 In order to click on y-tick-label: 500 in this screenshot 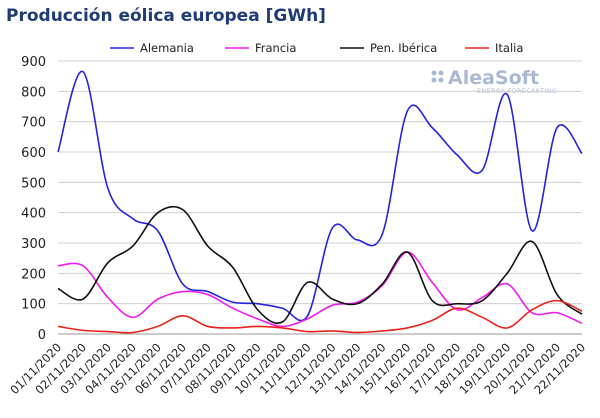, I will do `click(33, 183)`.